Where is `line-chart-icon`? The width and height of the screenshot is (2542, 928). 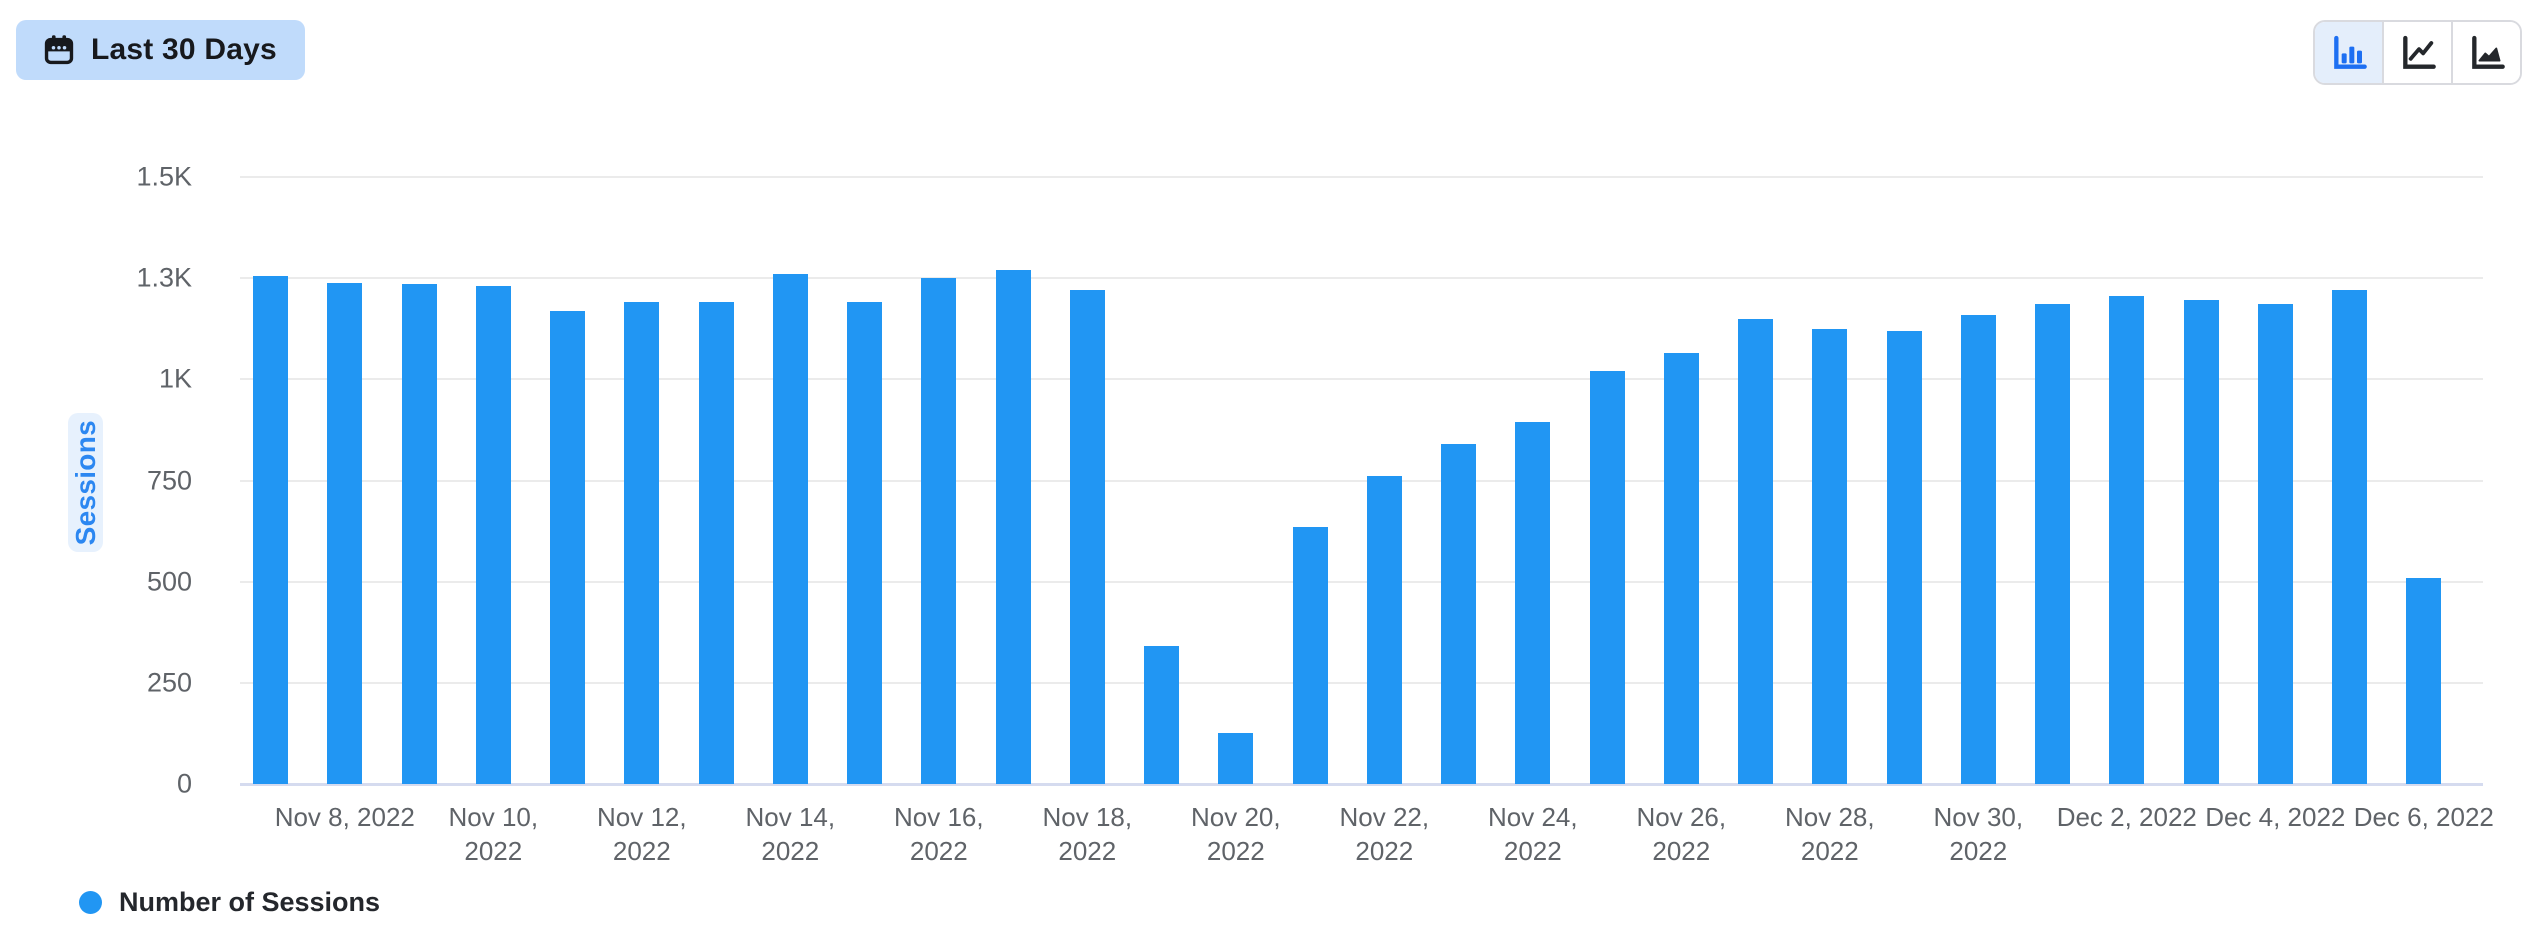
line-chart-icon is located at coordinates (2418, 53).